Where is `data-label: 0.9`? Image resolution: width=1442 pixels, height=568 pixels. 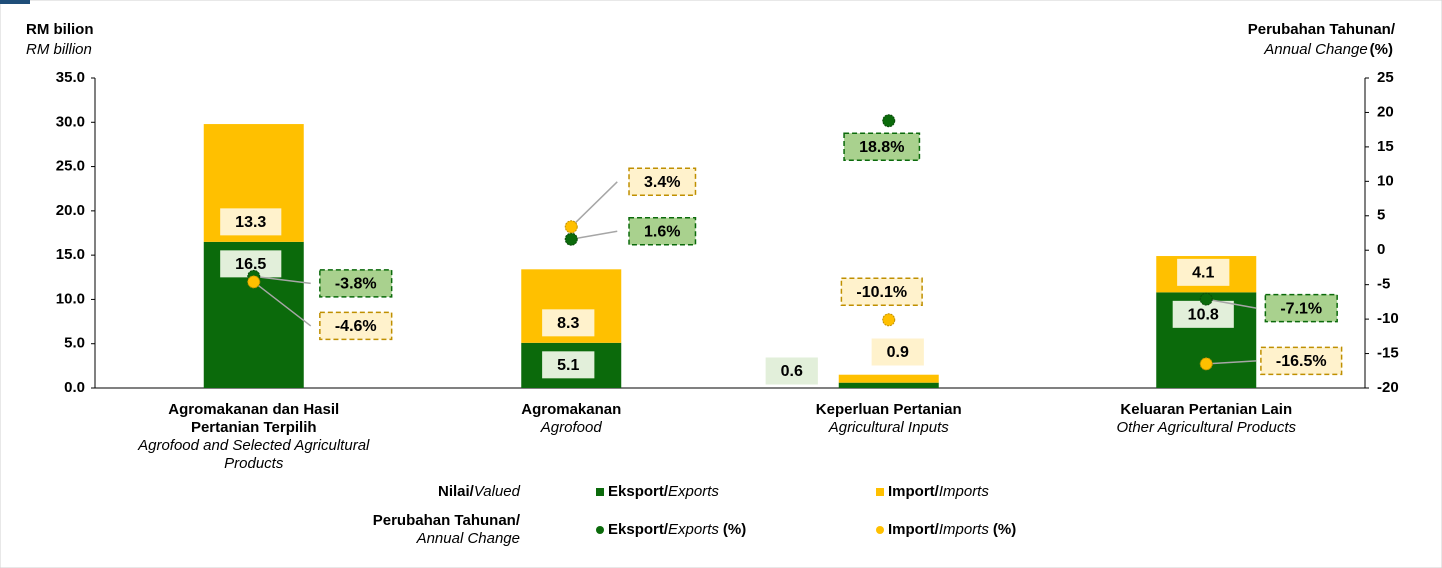
data-label: 0.9 is located at coordinates (898, 352).